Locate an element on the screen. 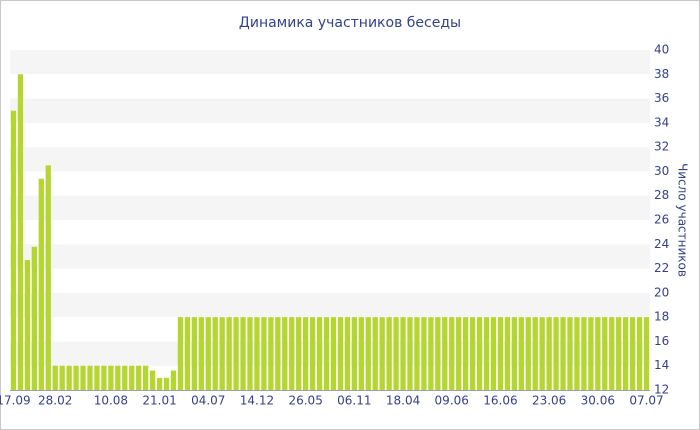 This screenshot has height=430, width=700. y-tick-label: 18 is located at coordinates (661, 317).